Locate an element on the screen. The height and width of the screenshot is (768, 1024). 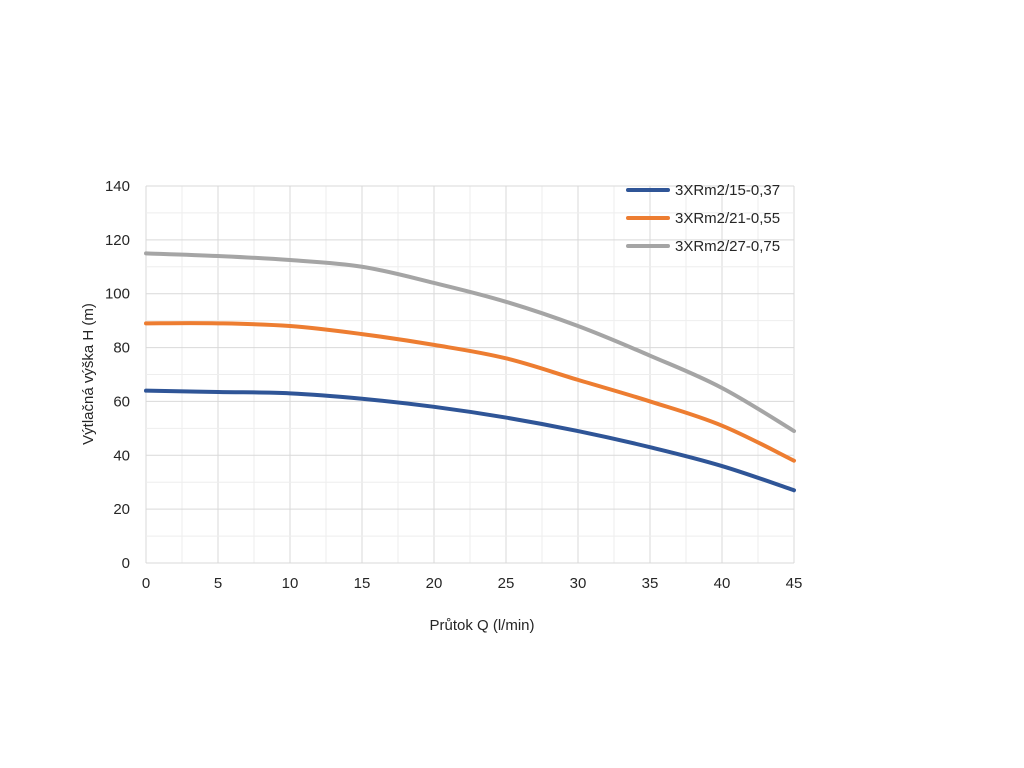
y-tick-label: 40 is located at coordinates (121, 455).